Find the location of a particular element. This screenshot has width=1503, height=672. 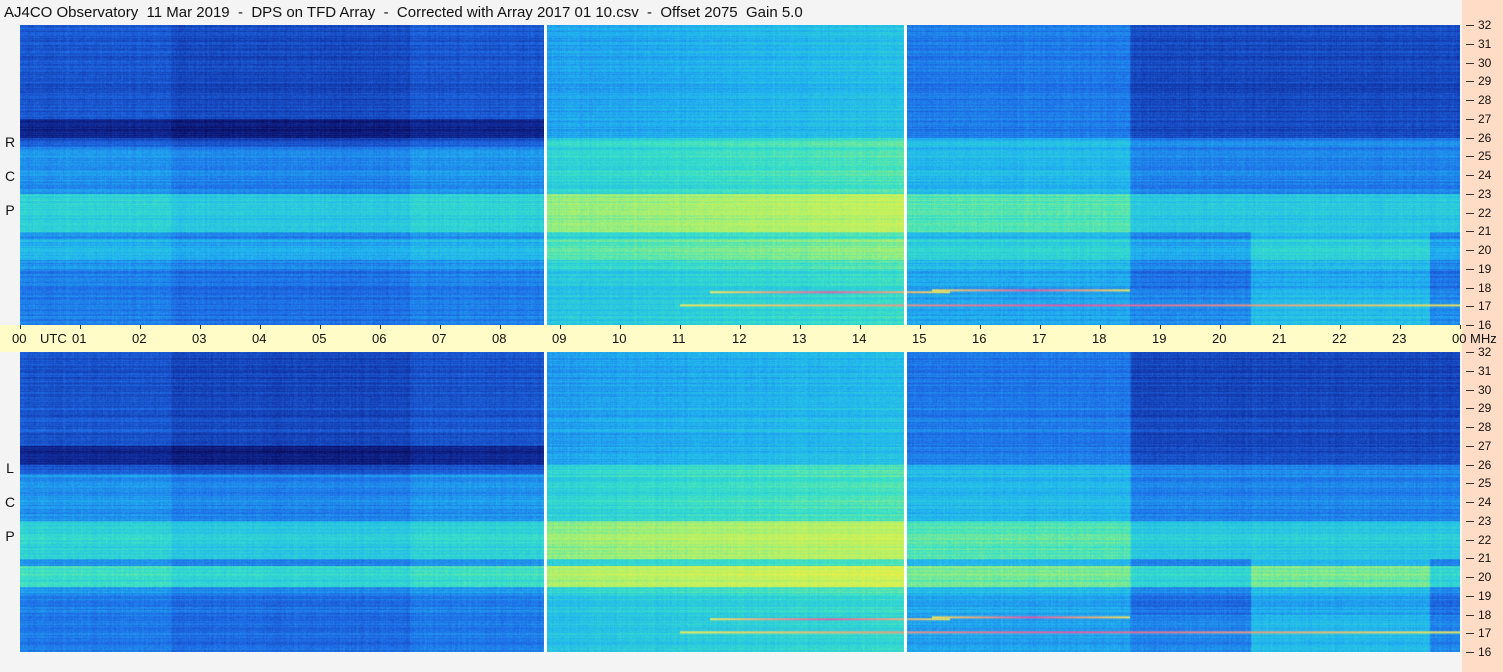

time-tick-label: 19 is located at coordinates (1159, 338).